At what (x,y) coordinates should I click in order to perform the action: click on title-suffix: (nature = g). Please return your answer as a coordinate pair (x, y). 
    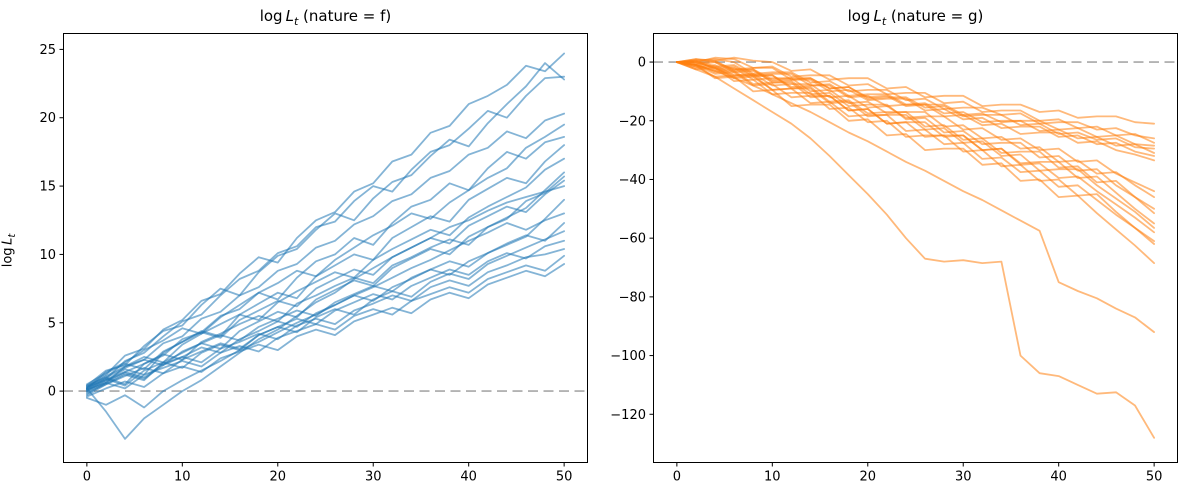
    Looking at the image, I should click on (935, 16).